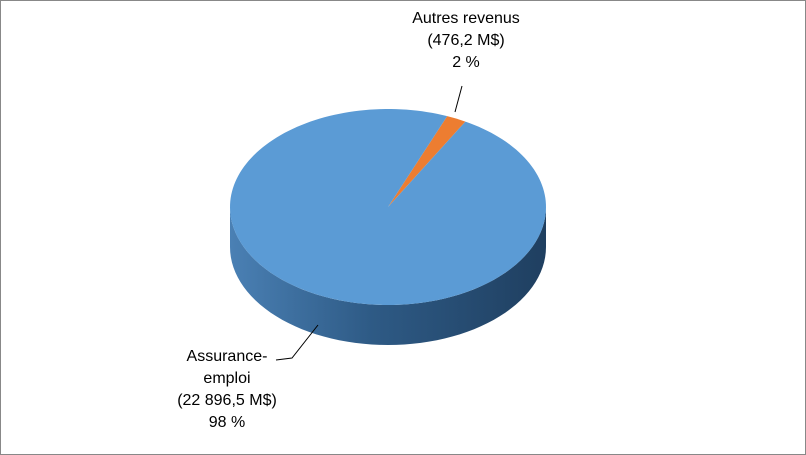 This screenshot has height=455, width=806. What do you see at coordinates (227, 367) in the screenshot?
I see `category-label: Assurance-emploi` at bounding box center [227, 367].